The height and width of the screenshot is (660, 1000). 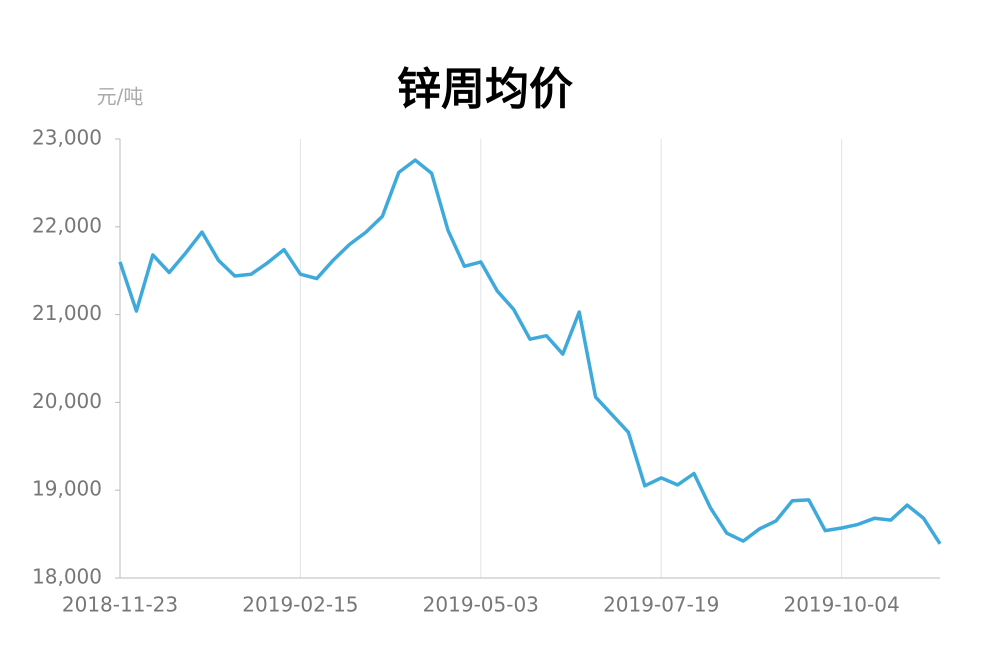 What do you see at coordinates (120, 605) in the screenshot?
I see `x-tick-label: 2018-11-23` at bounding box center [120, 605].